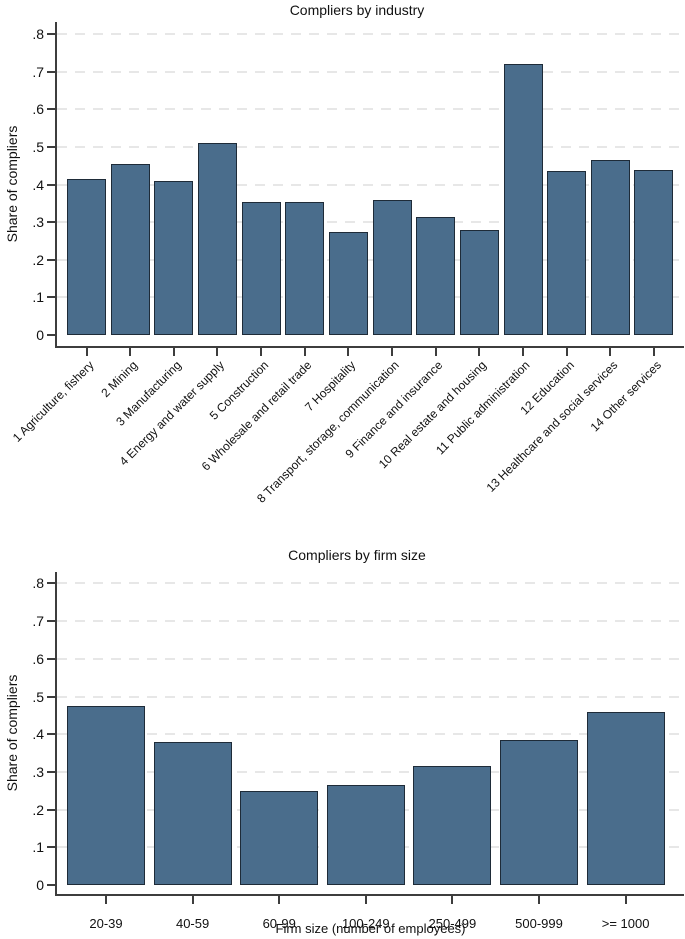 The image size is (685, 939). I want to click on firm-size-chart-title: Compliers by firm size, so click(357, 555).